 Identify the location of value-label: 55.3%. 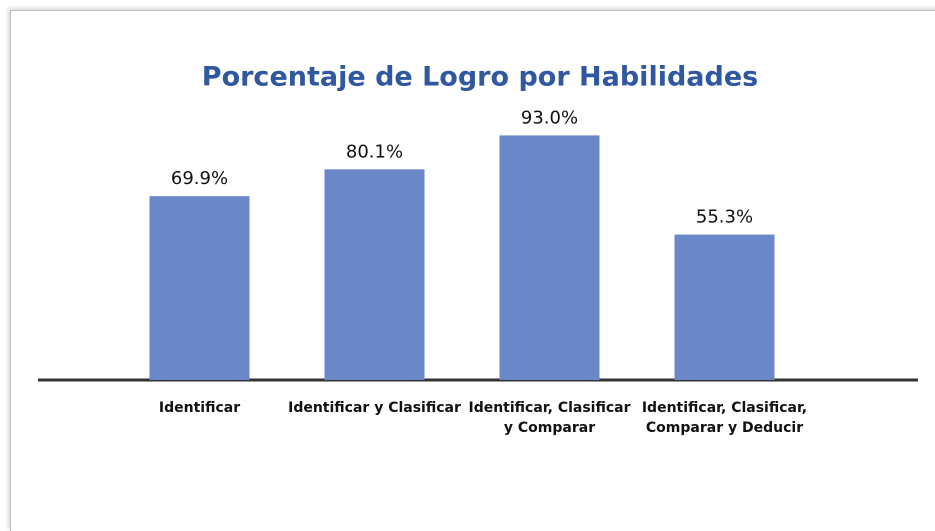
(724, 217).